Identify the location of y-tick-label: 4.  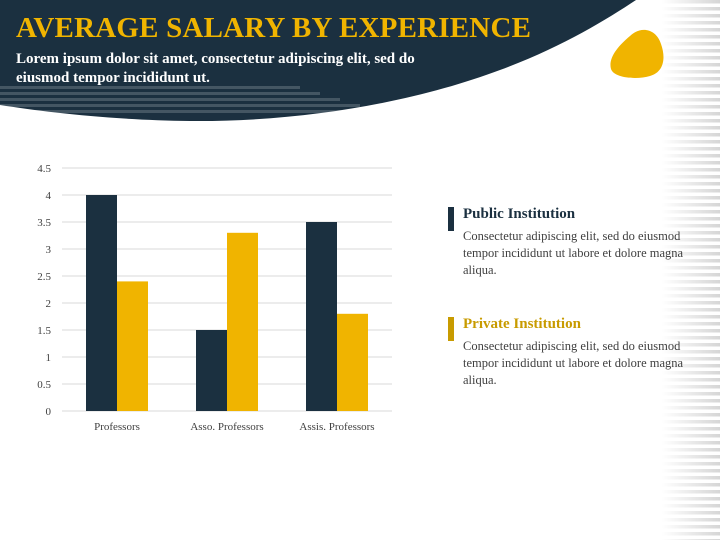
(49, 196).